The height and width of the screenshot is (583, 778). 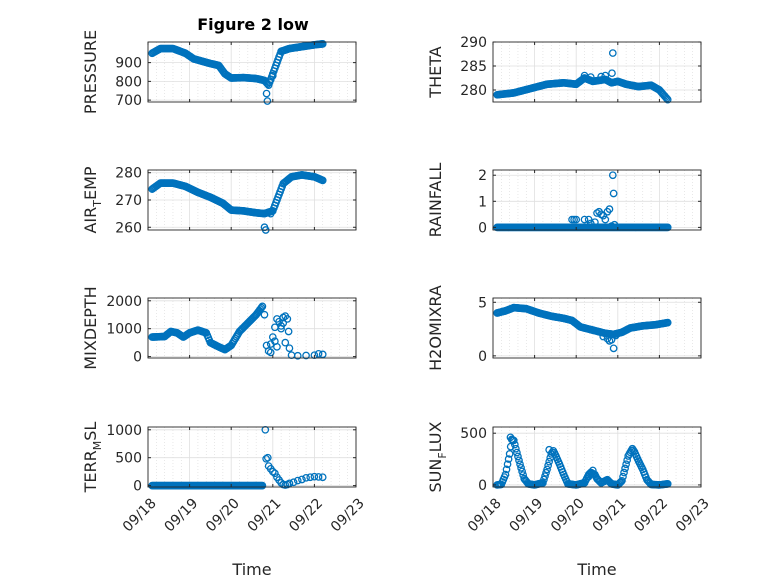 What do you see at coordinates (435, 436) in the screenshot?
I see `y-axis-label-rest: LUX` at bounding box center [435, 436].